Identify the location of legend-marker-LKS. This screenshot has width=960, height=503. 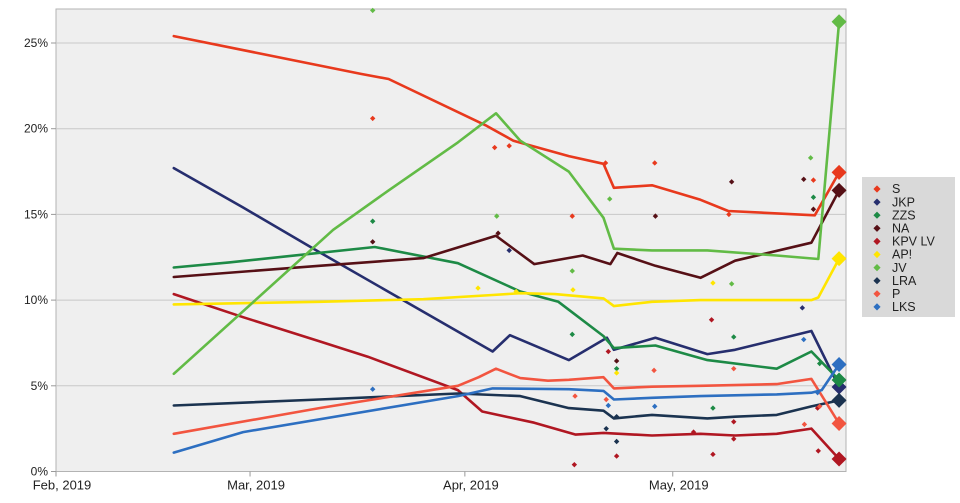
(877, 307).